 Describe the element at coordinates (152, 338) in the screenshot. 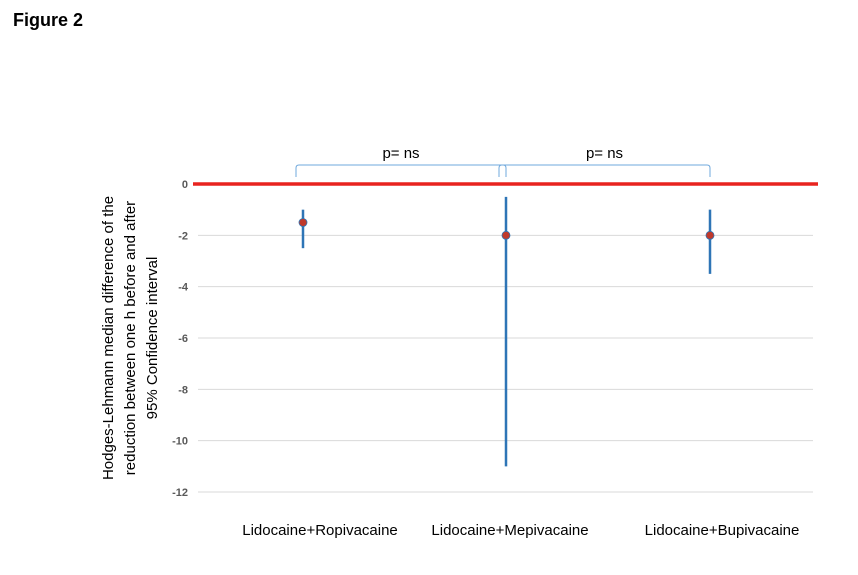

I see `y-axis-label-line: 95% Confidence interval` at that location.